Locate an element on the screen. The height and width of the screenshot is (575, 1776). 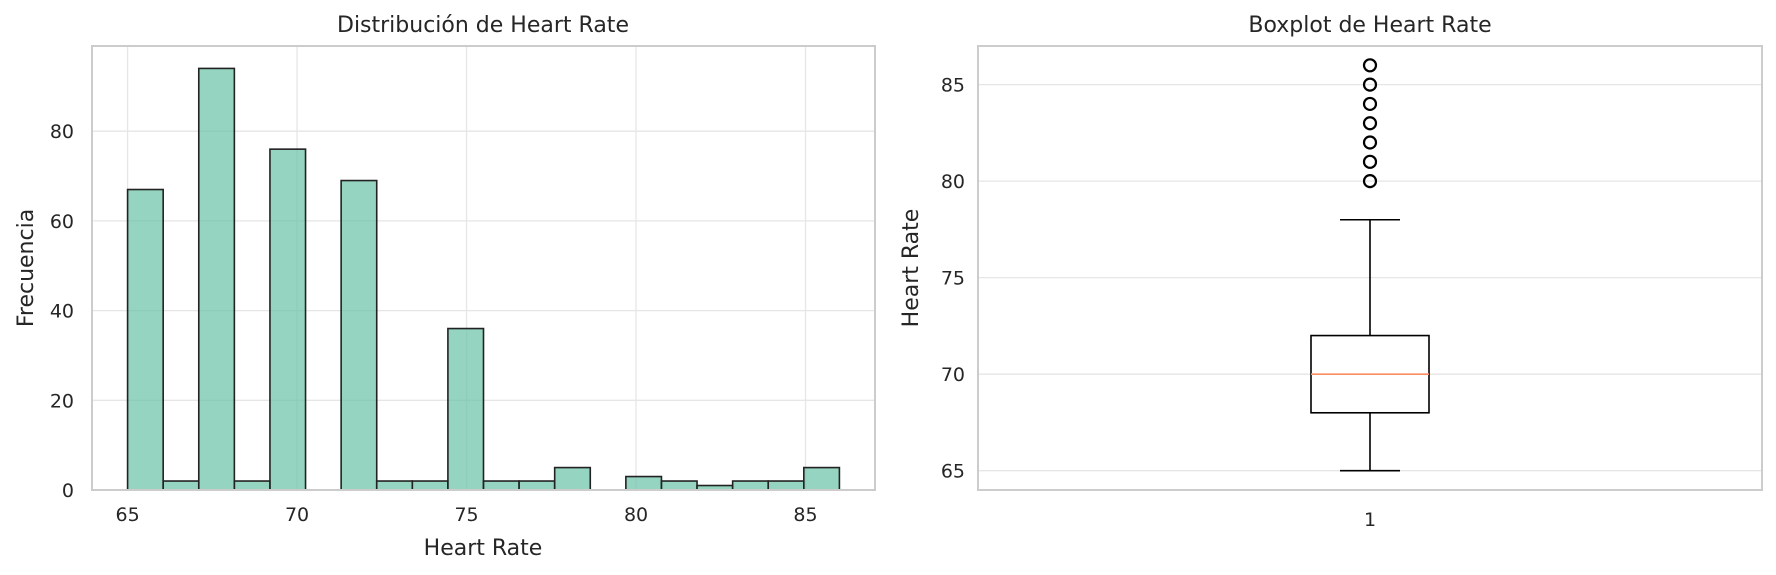
boxplot-y-tick-label: 85 is located at coordinates (953, 86).